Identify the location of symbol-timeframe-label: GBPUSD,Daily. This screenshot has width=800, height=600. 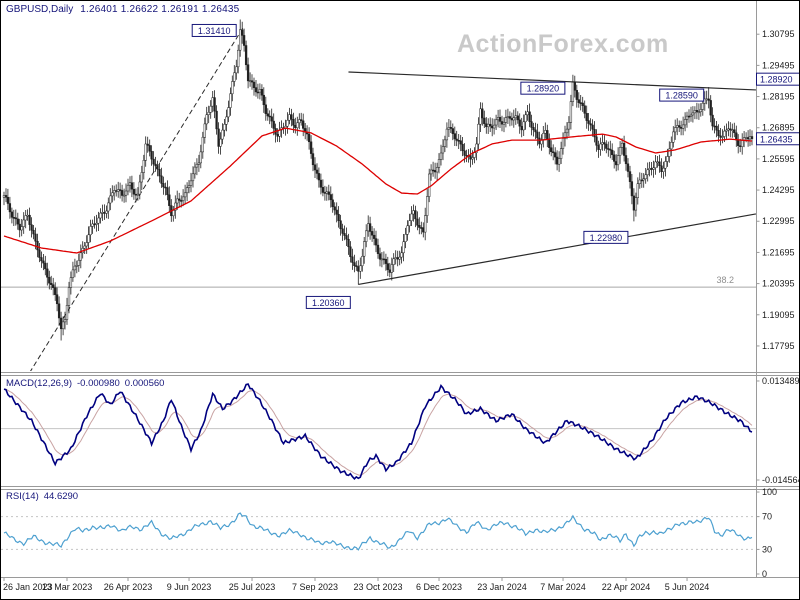
(40, 9).